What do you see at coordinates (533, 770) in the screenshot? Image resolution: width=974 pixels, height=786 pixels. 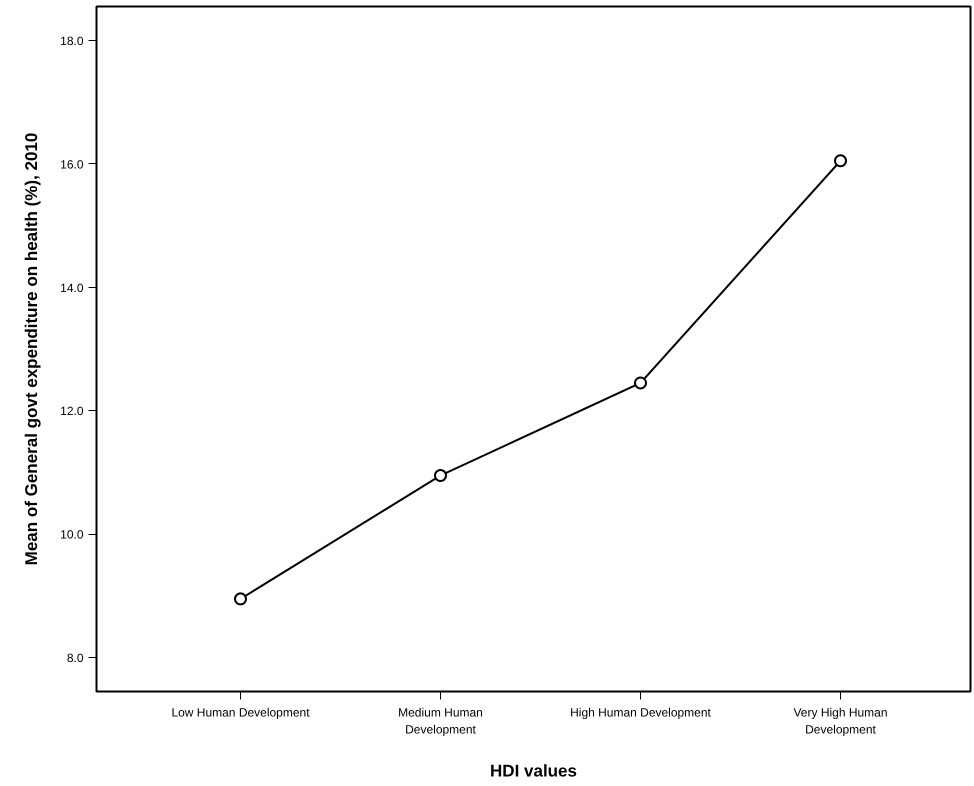 I see `x-axis-title: HDI values` at bounding box center [533, 770].